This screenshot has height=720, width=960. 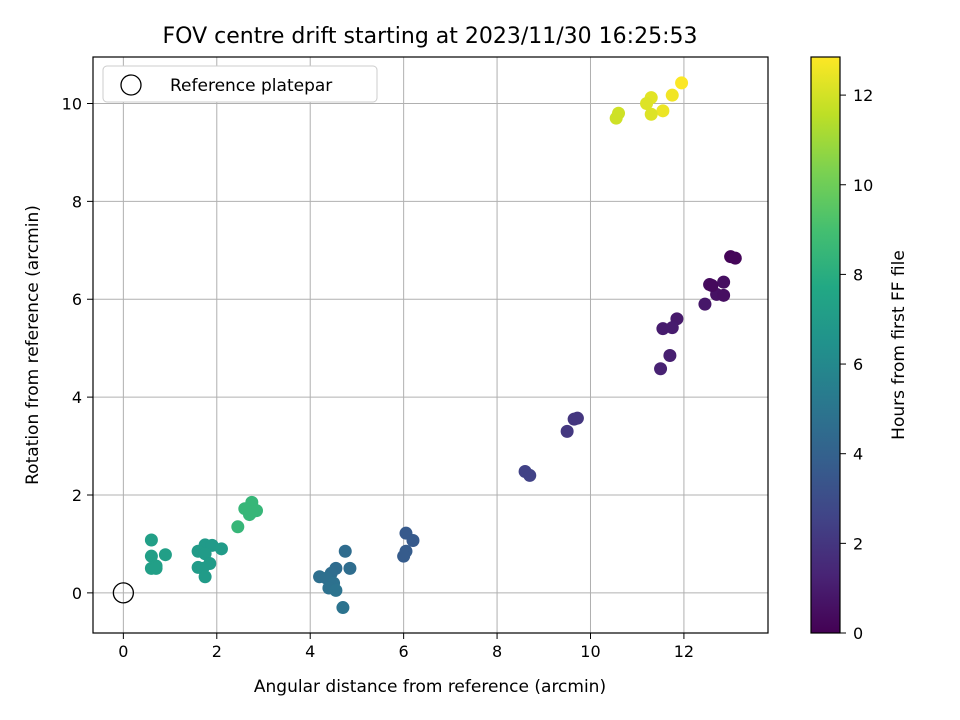 What do you see at coordinates (123, 651) in the screenshot?
I see `x-tick-label: 0` at bounding box center [123, 651].